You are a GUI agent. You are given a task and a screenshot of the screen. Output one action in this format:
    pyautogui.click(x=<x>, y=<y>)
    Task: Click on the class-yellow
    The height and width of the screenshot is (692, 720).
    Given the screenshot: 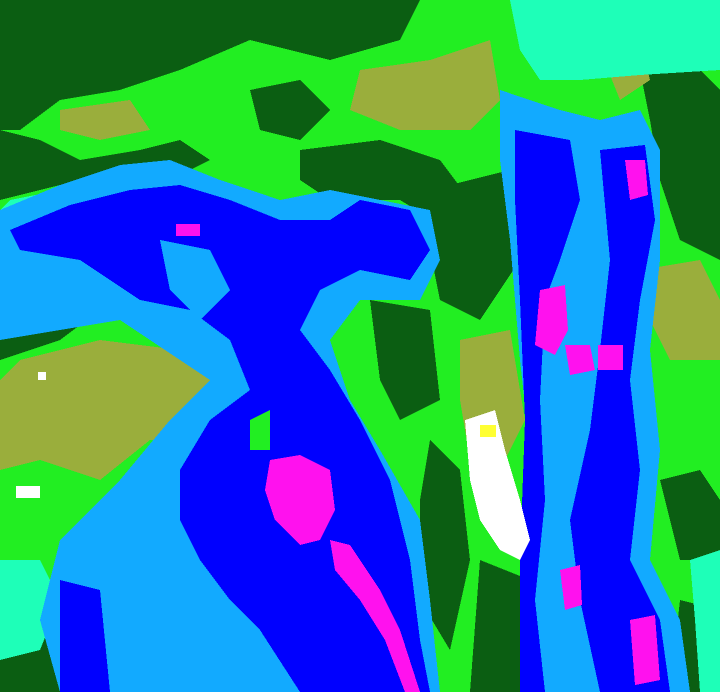 What is the action you would take?
    pyautogui.click(x=488, y=431)
    